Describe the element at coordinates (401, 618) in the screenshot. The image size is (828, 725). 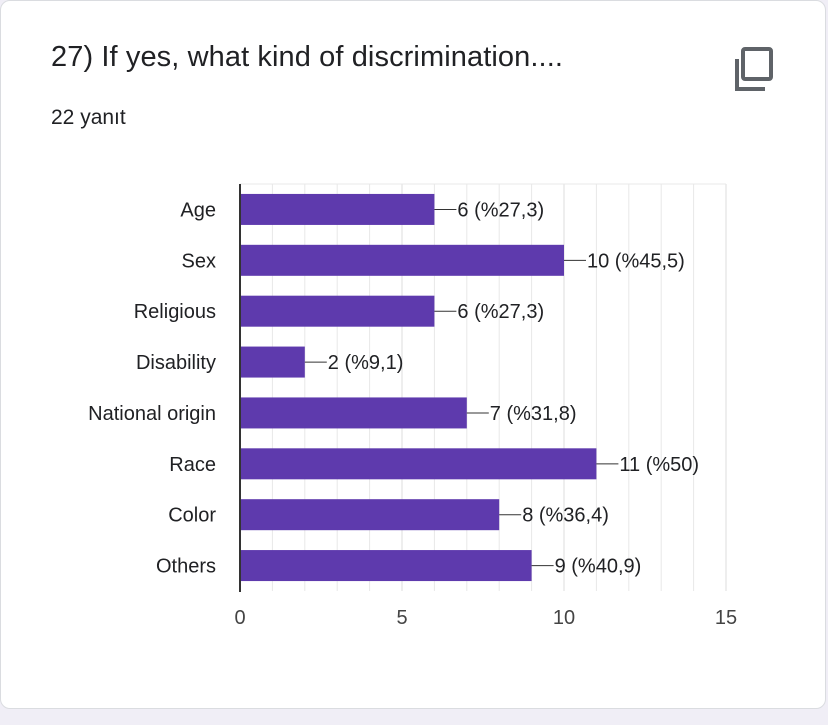
I see `x-tick-label: 5` at that location.